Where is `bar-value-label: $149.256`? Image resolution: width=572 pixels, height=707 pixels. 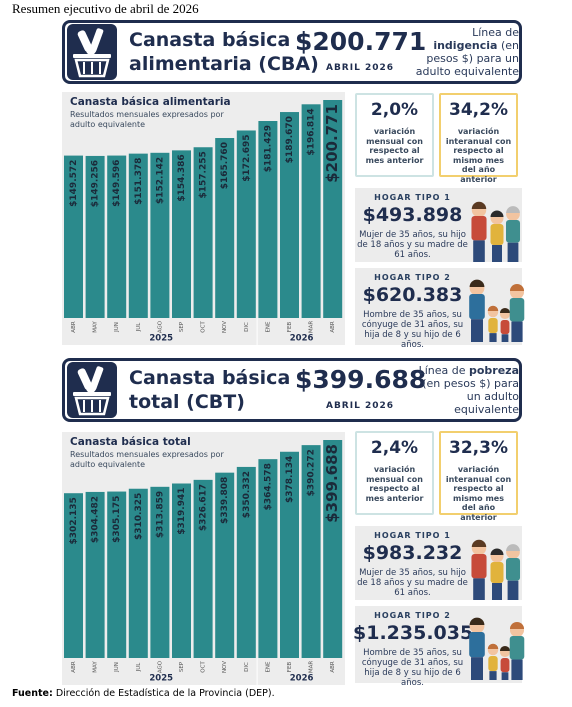 bar-value-label: $149.256 is located at coordinates (96, 183).